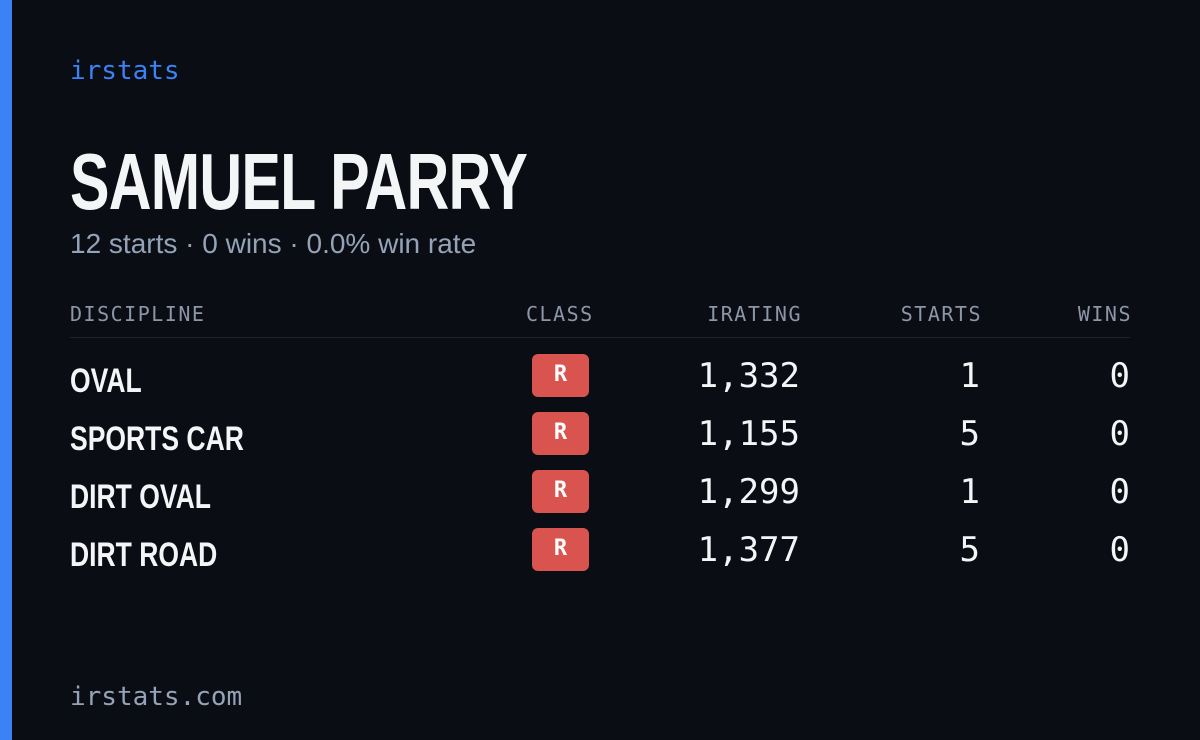 The width and height of the screenshot is (1200, 740). Describe the element at coordinates (157, 439) in the screenshot. I see `discipline: SPORTS CAR` at that location.